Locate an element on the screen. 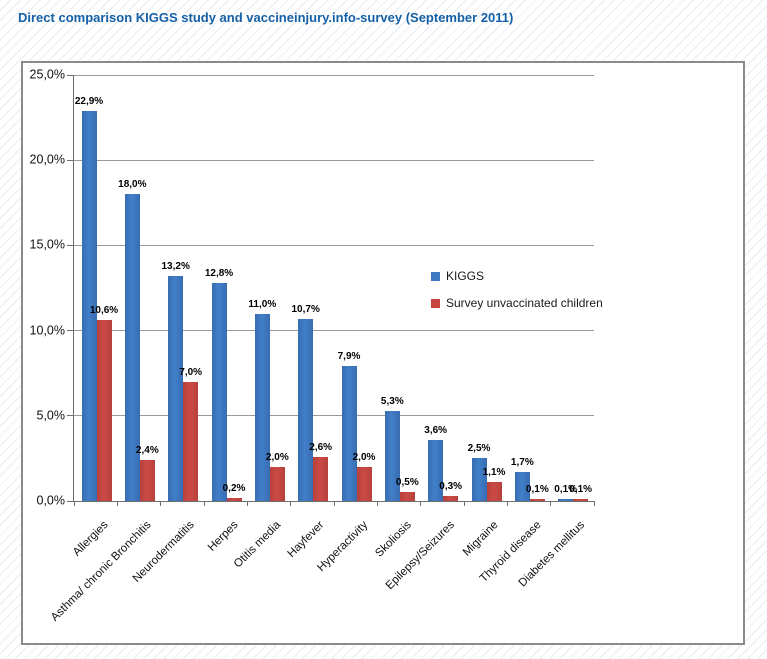 This screenshot has height=659, width=767. legend-item-kiggs: KIGGS is located at coordinates (517, 276).